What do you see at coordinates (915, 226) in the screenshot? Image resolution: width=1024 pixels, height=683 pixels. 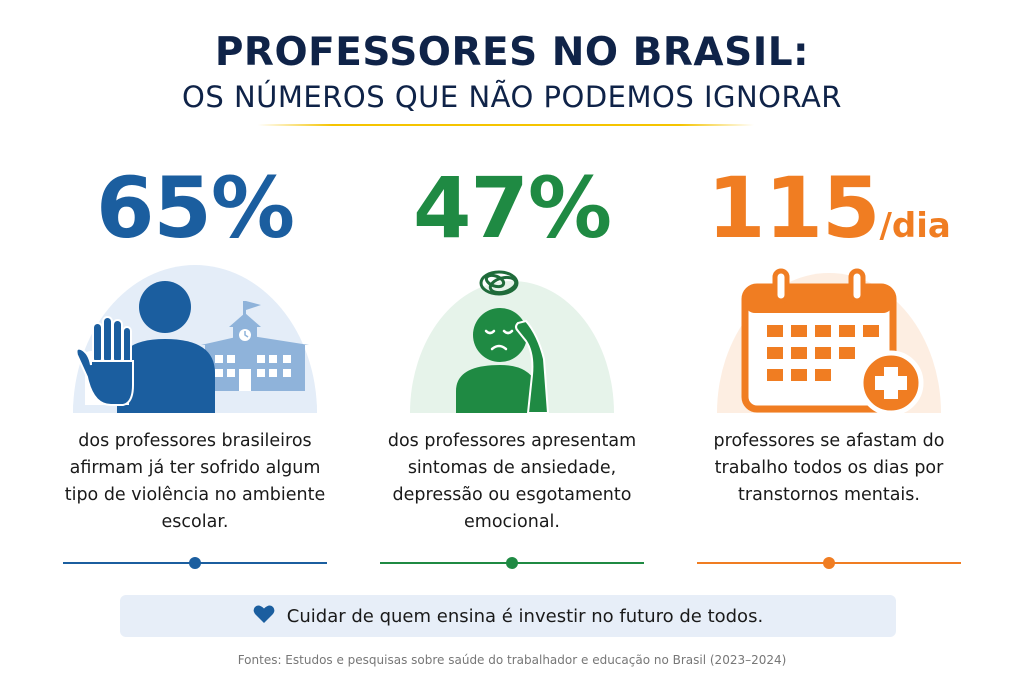 I see `stat-unit: /dia` at bounding box center [915, 226].